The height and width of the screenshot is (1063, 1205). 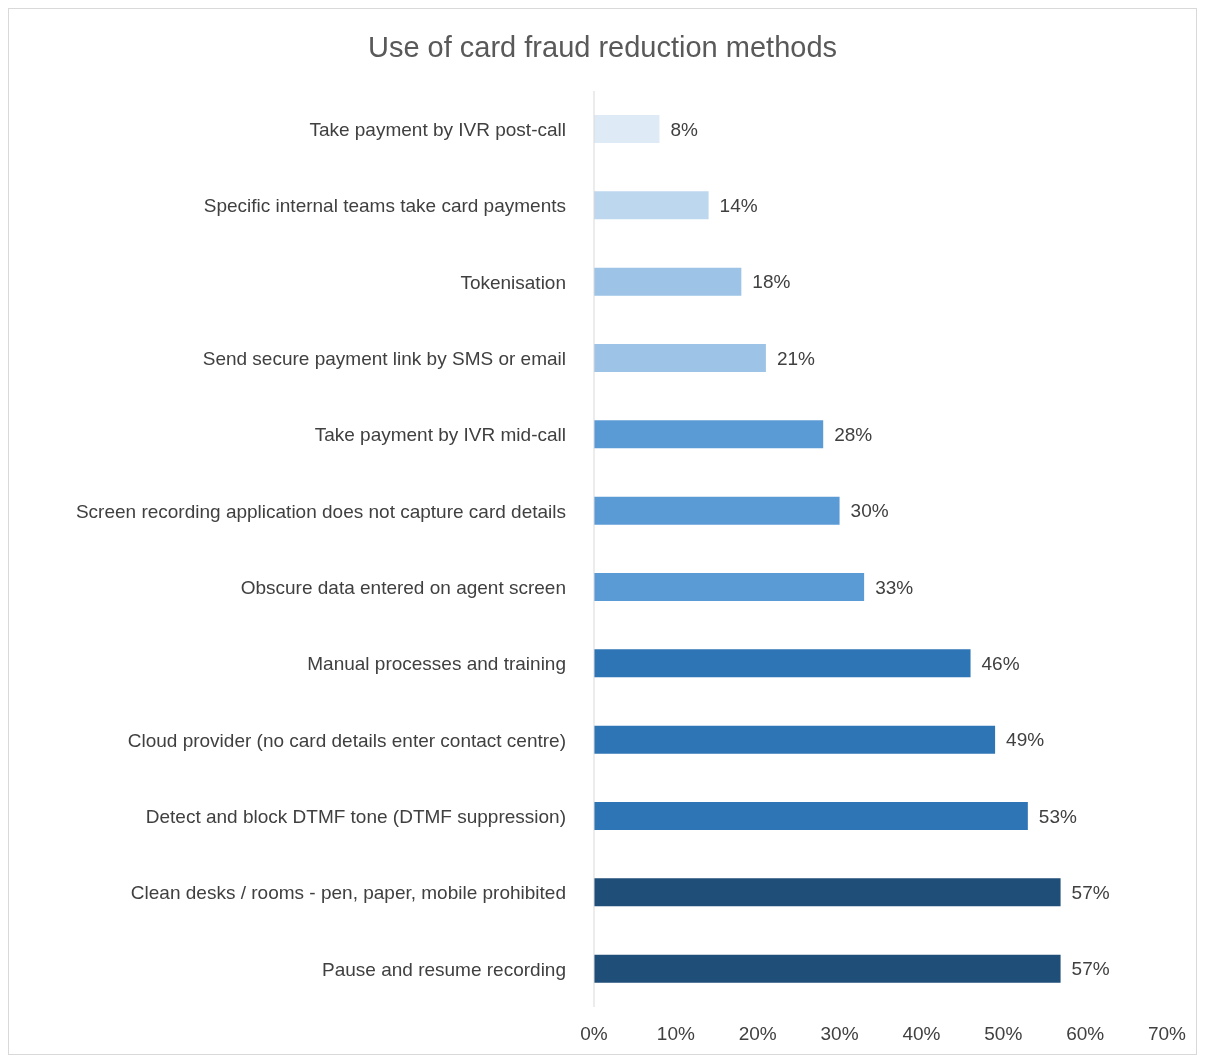 I want to click on y-tick-label: Obscure data entered on agent screen, so click(x=403, y=587).